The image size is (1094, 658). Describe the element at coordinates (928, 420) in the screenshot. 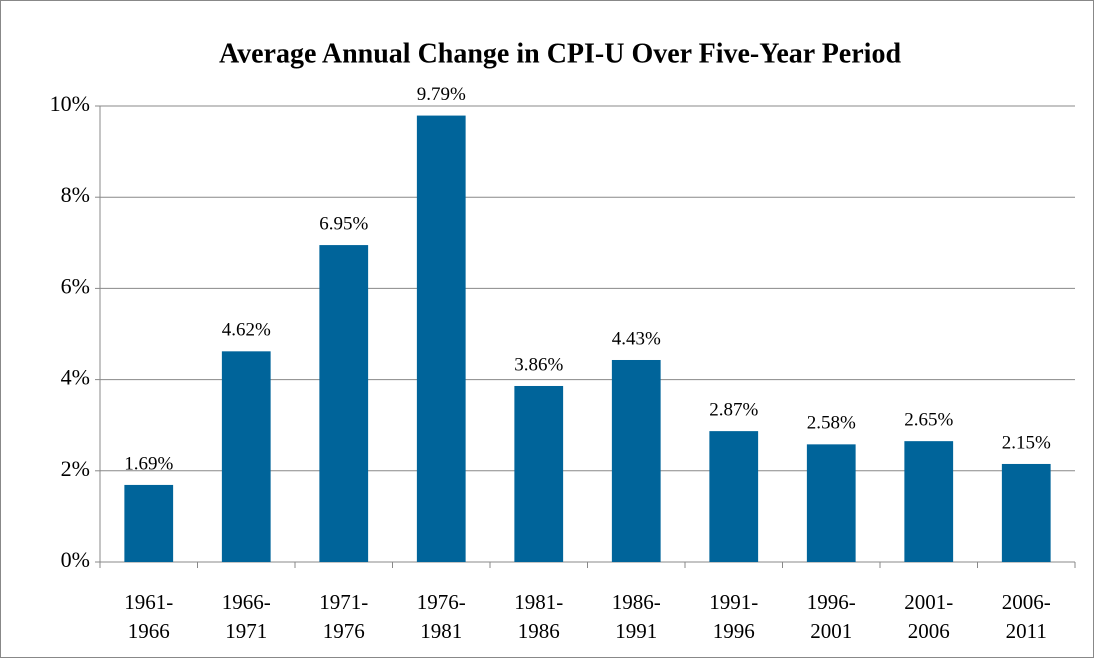

I see `data-label: 2.65%` at that location.